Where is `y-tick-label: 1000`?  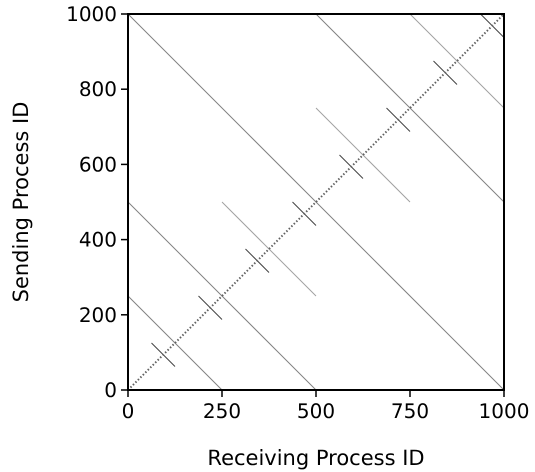
y-tick-label: 1000 is located at coordinates (91, 14).